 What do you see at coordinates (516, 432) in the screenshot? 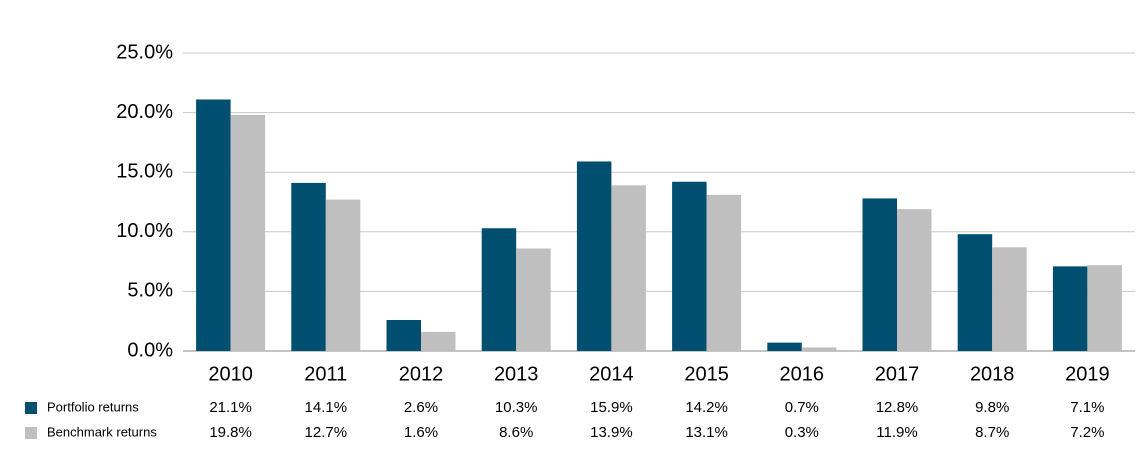
I see `table-value: 8.6%` at bounding box center [516, 432].